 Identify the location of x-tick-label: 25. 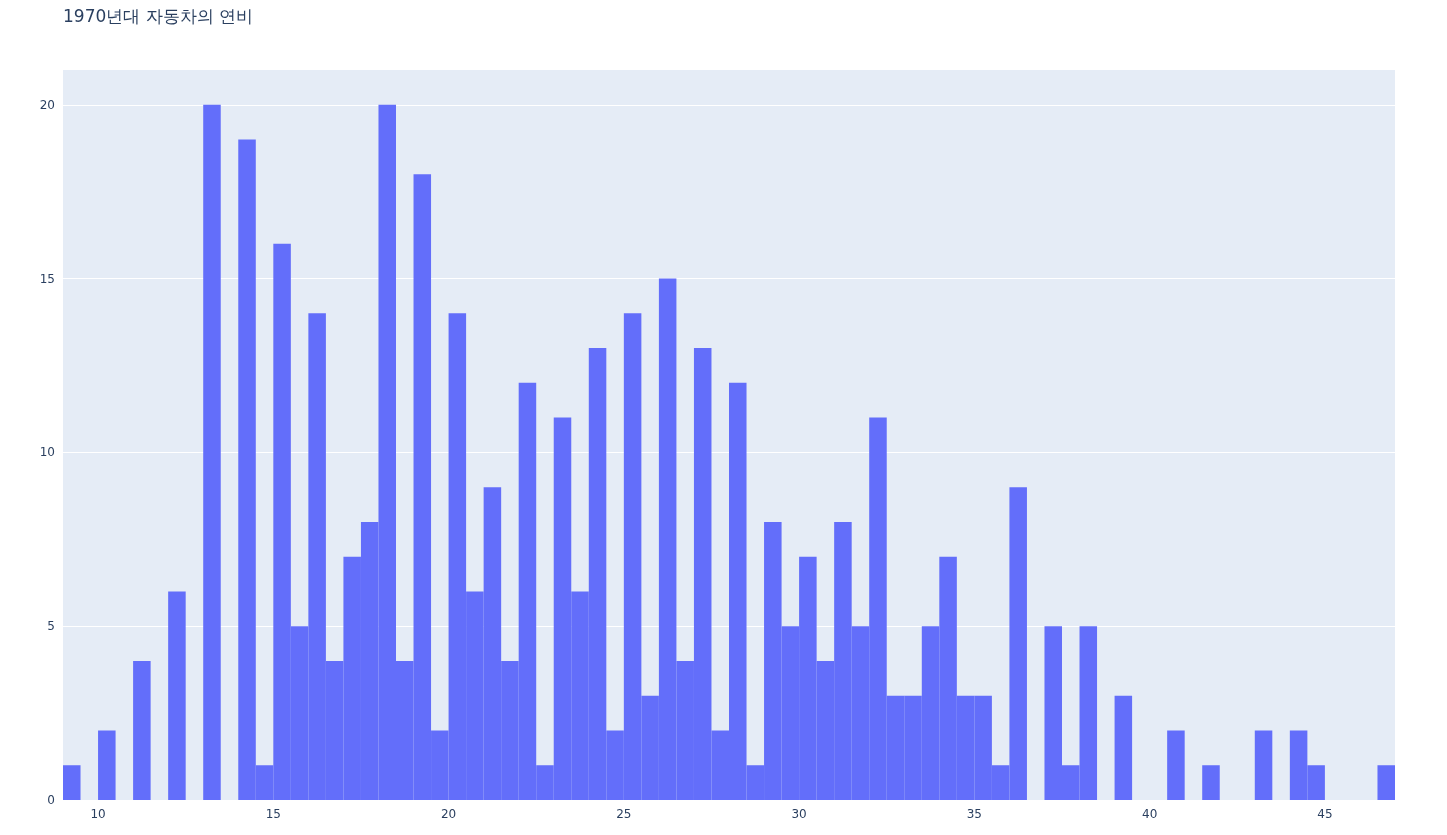
(624, 814).